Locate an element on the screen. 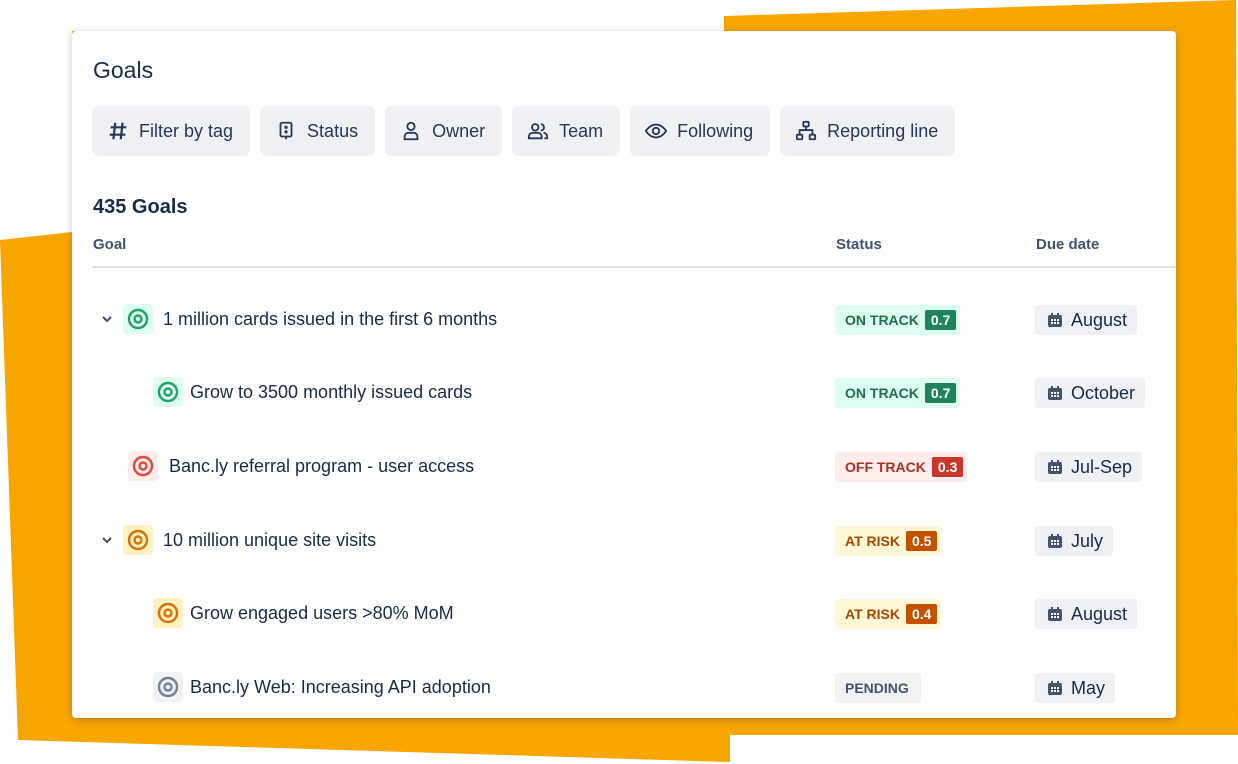 The image size is (1238, 764). due-date: May is located at coordinates (1075, 688).